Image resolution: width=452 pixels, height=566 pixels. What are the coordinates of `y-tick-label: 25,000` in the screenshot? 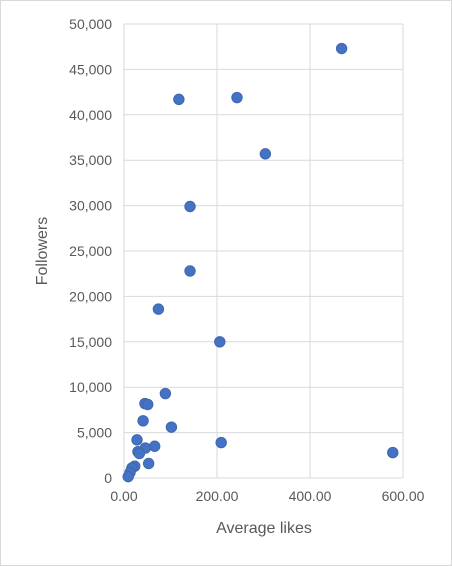 It's located at (90, 251).